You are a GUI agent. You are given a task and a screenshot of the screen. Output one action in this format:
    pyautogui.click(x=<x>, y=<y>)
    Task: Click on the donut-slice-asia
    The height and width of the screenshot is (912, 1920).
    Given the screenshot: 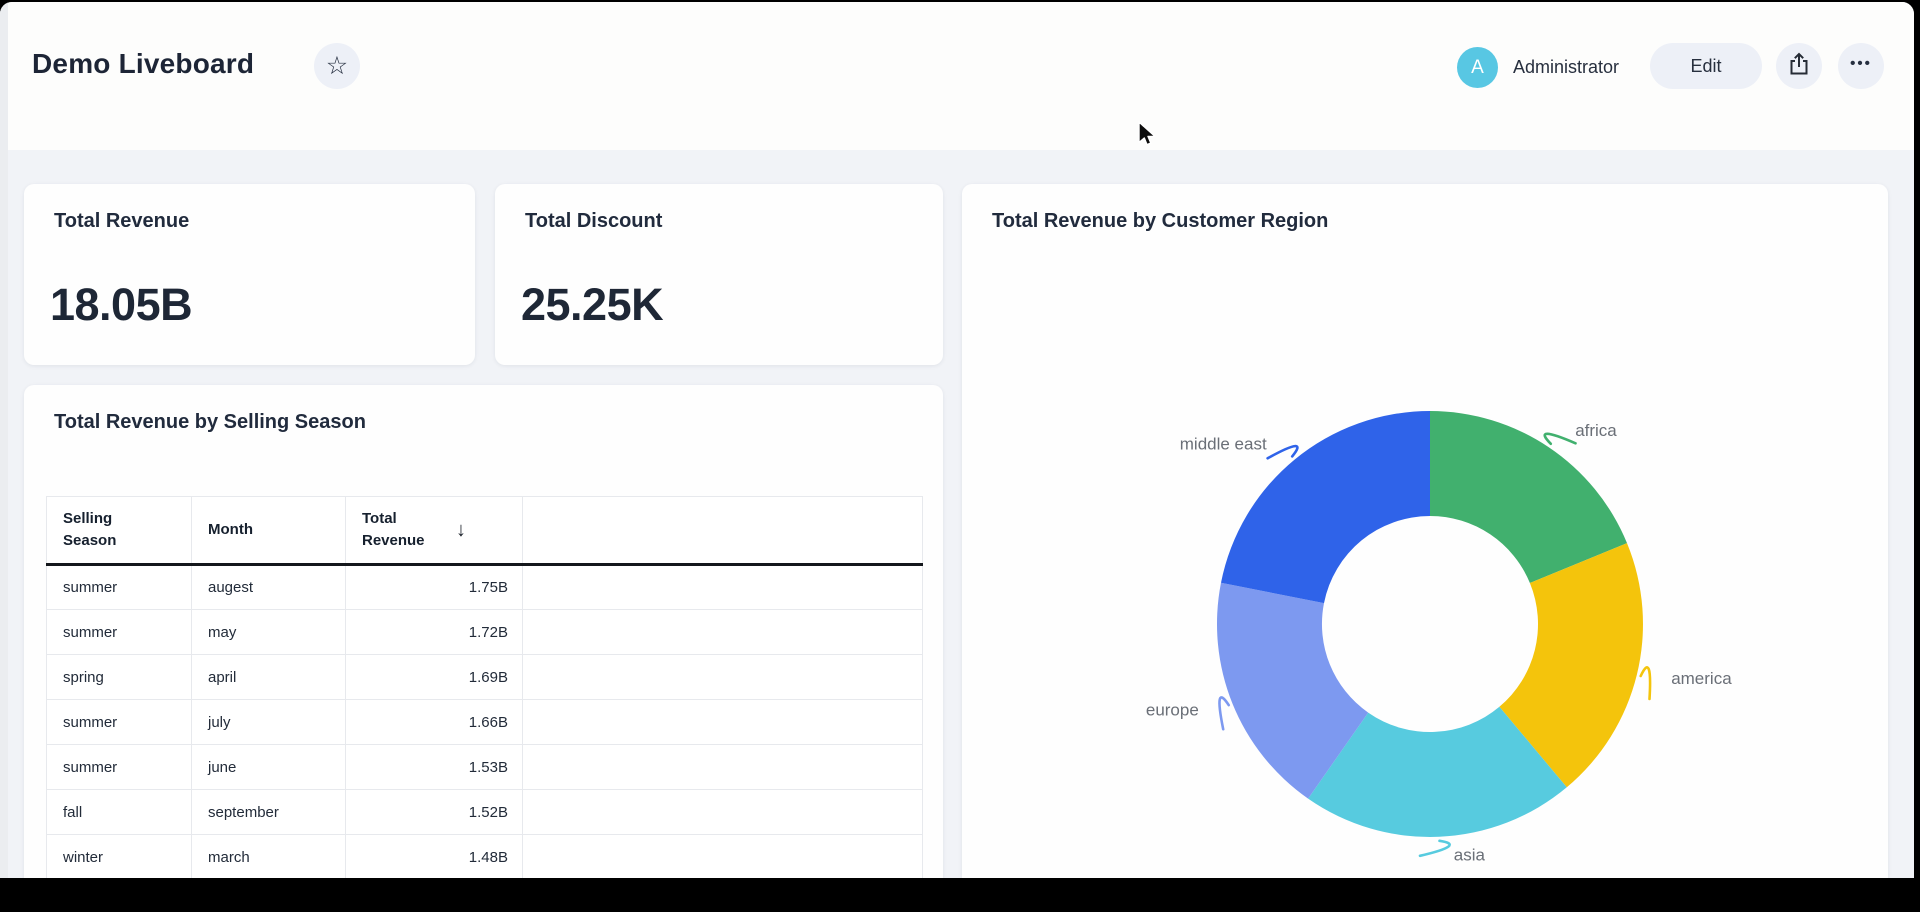 What is the action you would take?
    pyautogui.click(x=1437, y=771)
    